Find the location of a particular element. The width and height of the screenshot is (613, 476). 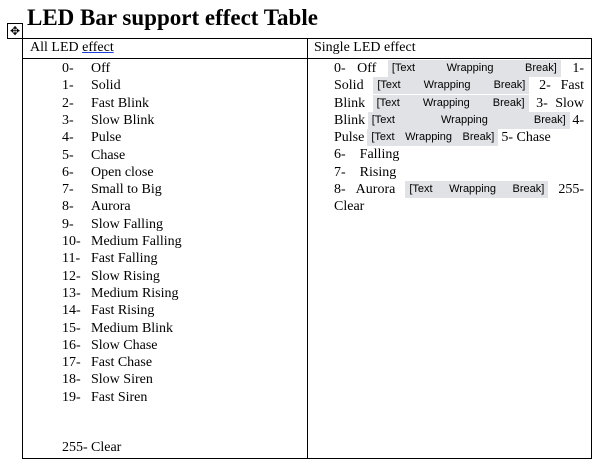

text-segment: Aurora is located at coordinates (375, 189).